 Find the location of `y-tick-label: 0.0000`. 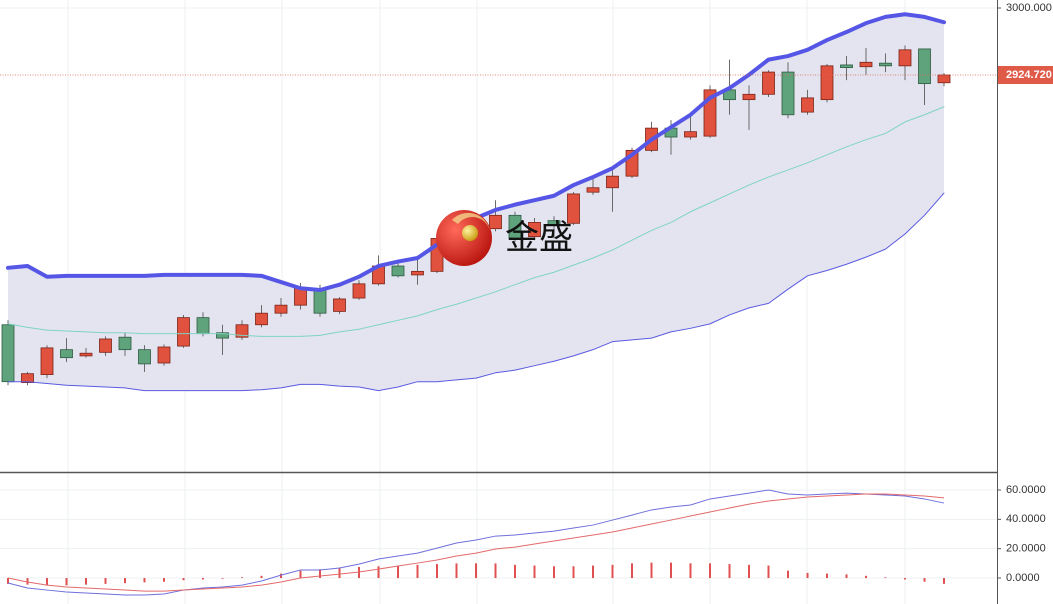

y-tick-label: 0.0000 is located at coordinates (1023, 578).